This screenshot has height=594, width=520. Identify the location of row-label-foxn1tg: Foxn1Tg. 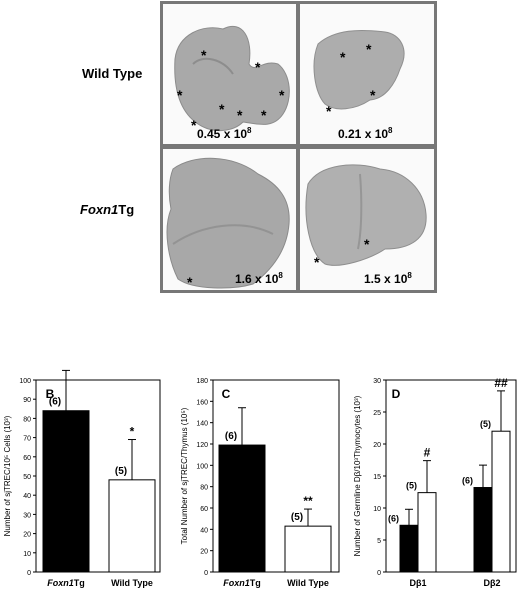
(107, 209).